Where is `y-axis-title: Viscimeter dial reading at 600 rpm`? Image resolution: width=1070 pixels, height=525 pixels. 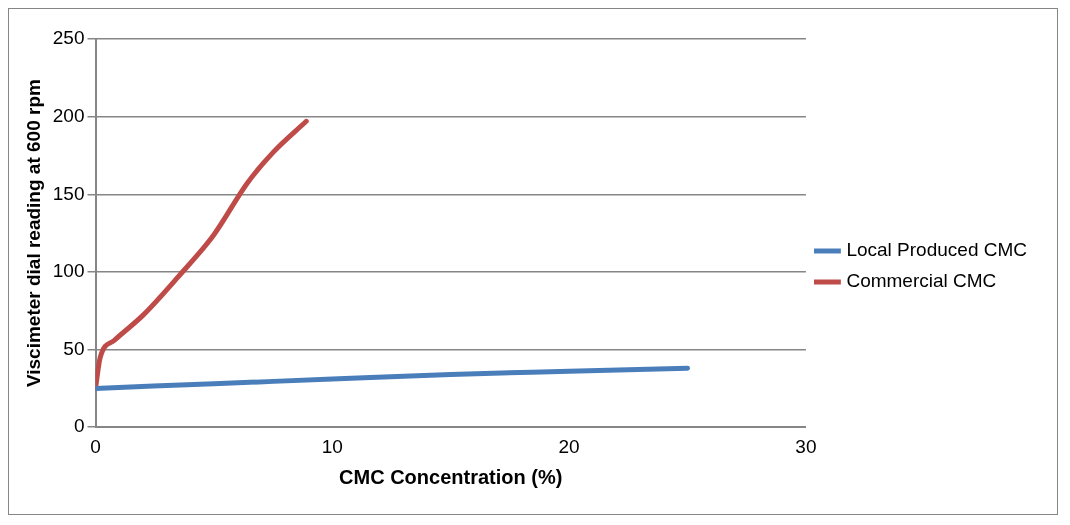 y-axis-title: Viscimeter dial reading at 600 rpm is located at coordinates (33, 233).